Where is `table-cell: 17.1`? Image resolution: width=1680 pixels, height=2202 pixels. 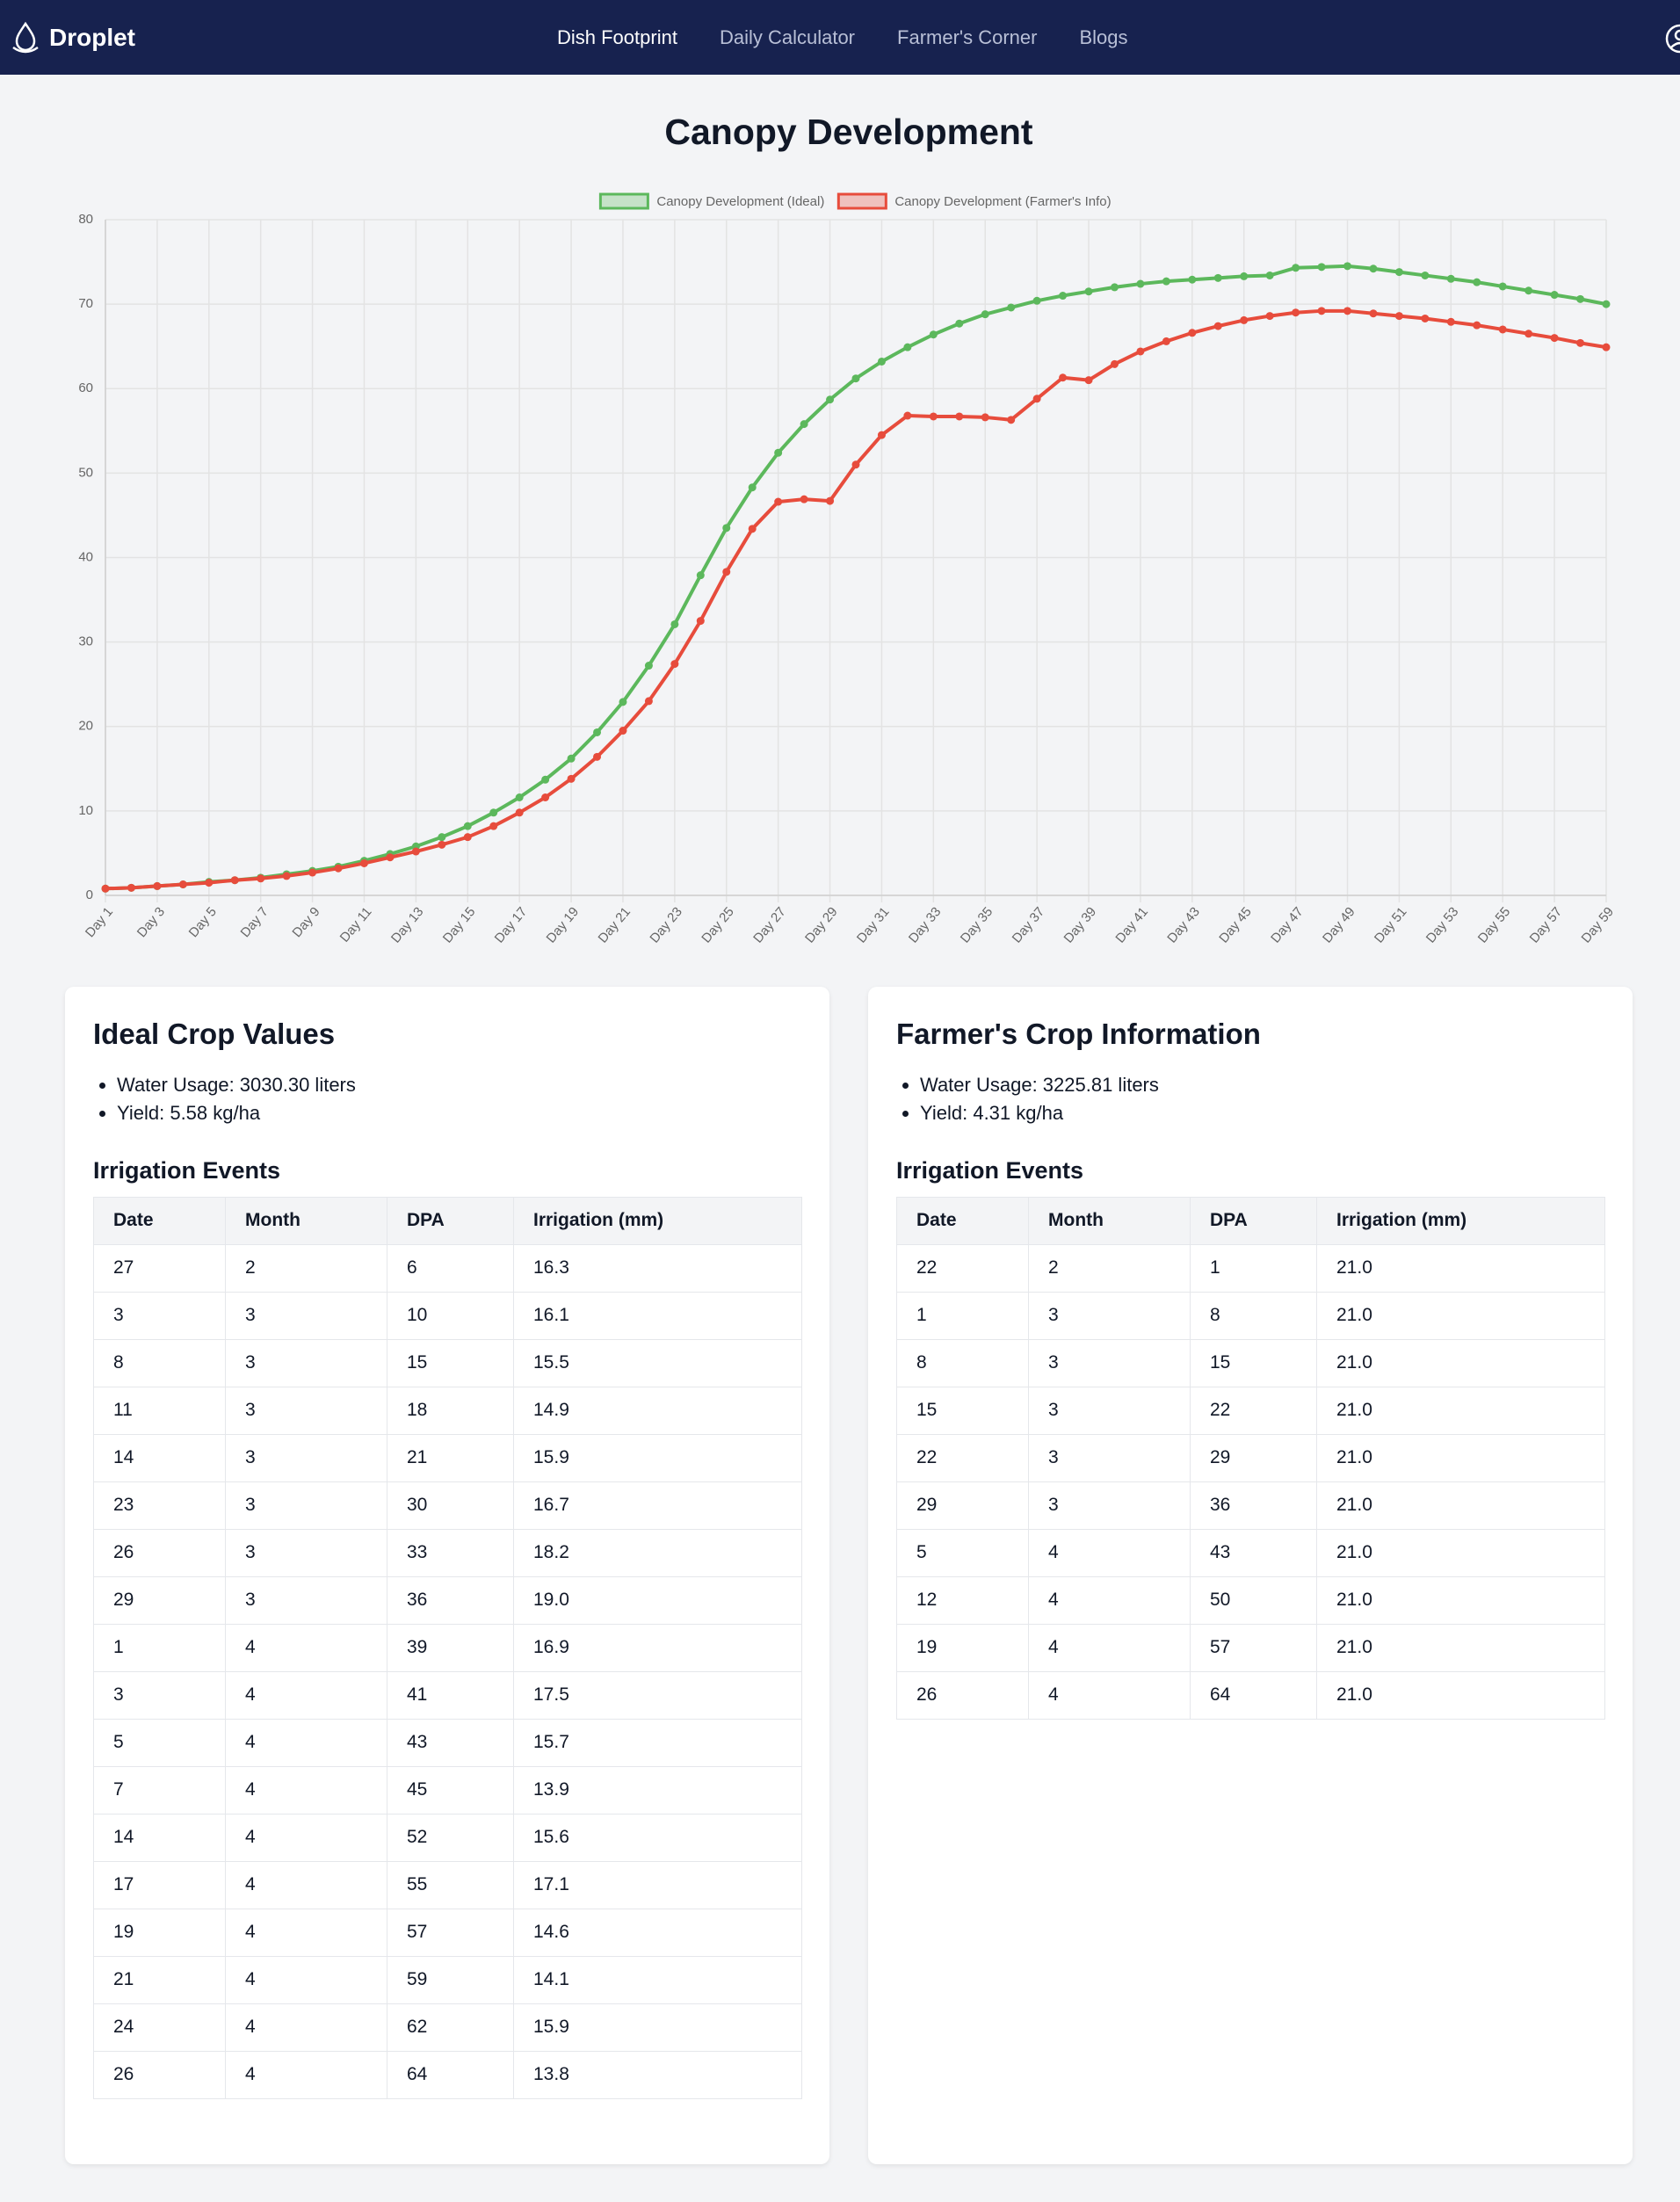
table-cell: 17.1 is located at coordinates (657, 1885).